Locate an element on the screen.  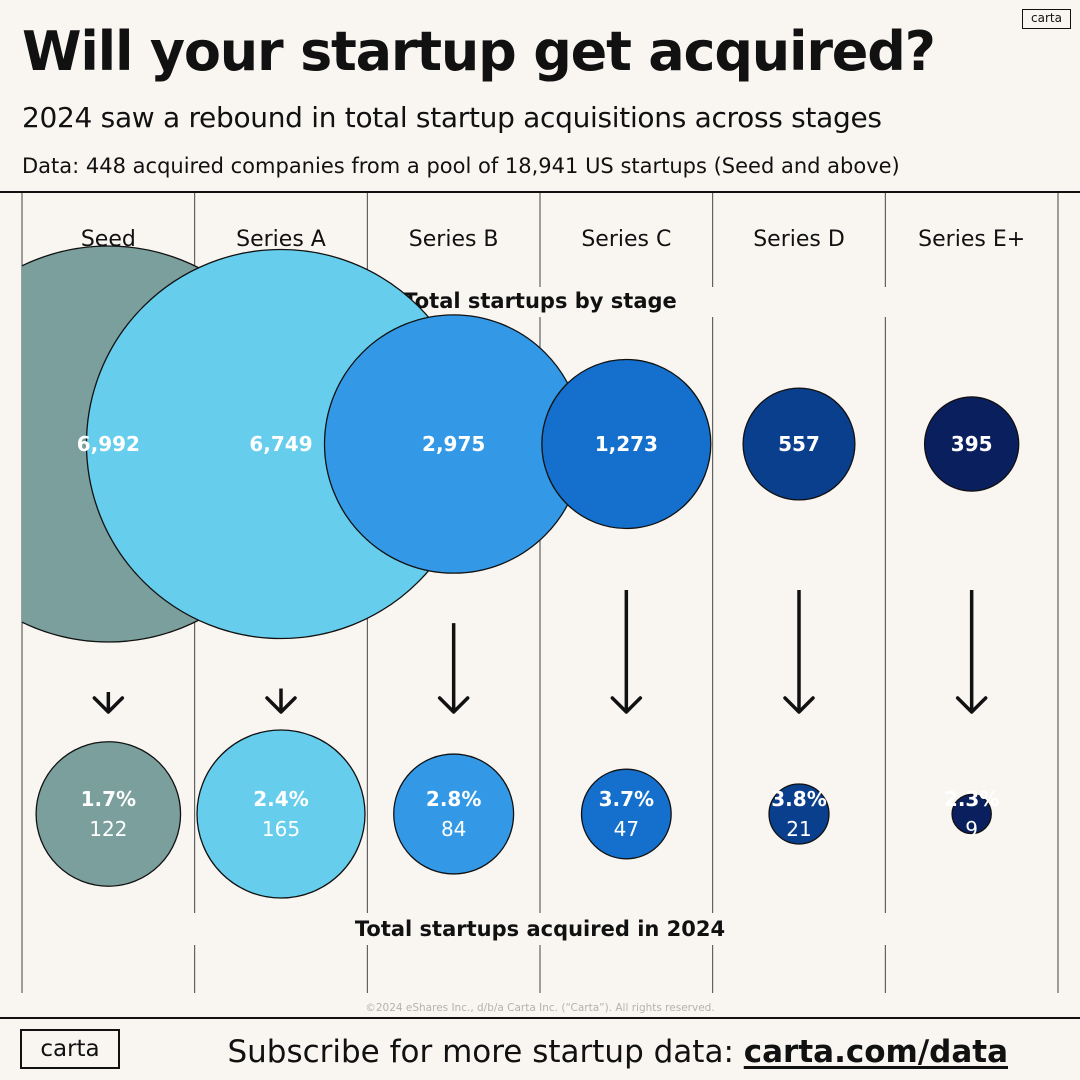
stage-header-series-c: Series C is located at coordinates (626, 239).